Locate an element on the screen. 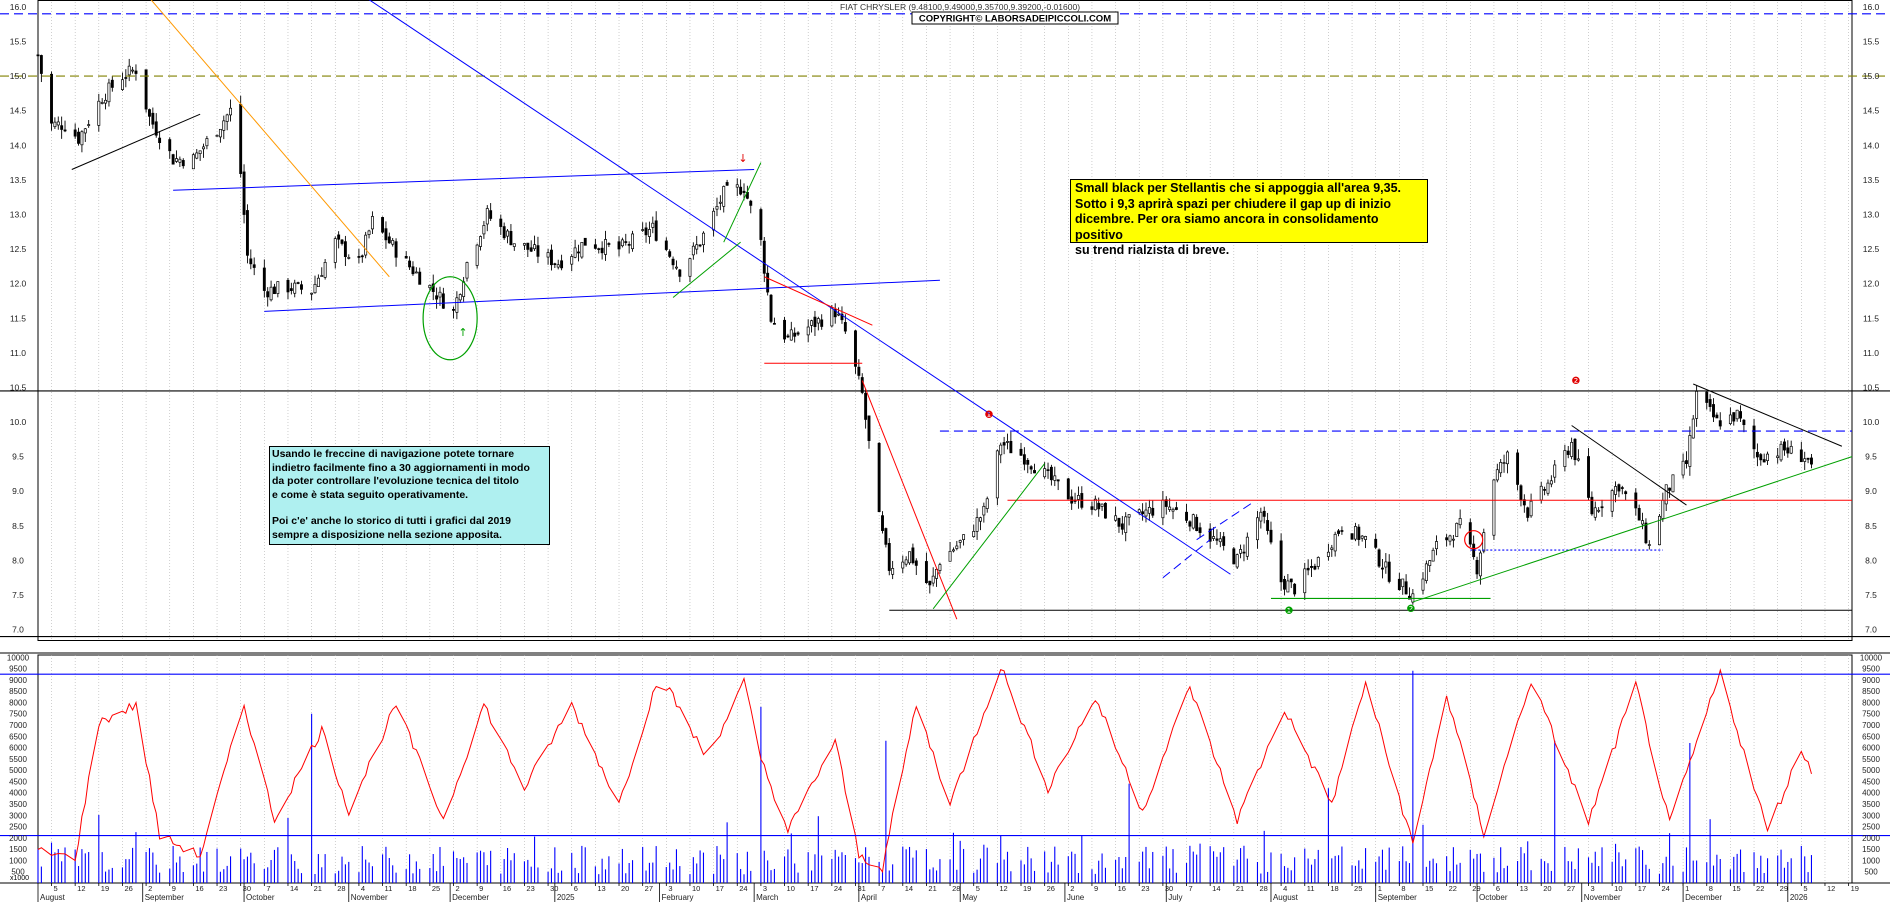 This screenshot has height=902, width=1890. price-tick-left: 16.0 is located at coordinates (18, 7).